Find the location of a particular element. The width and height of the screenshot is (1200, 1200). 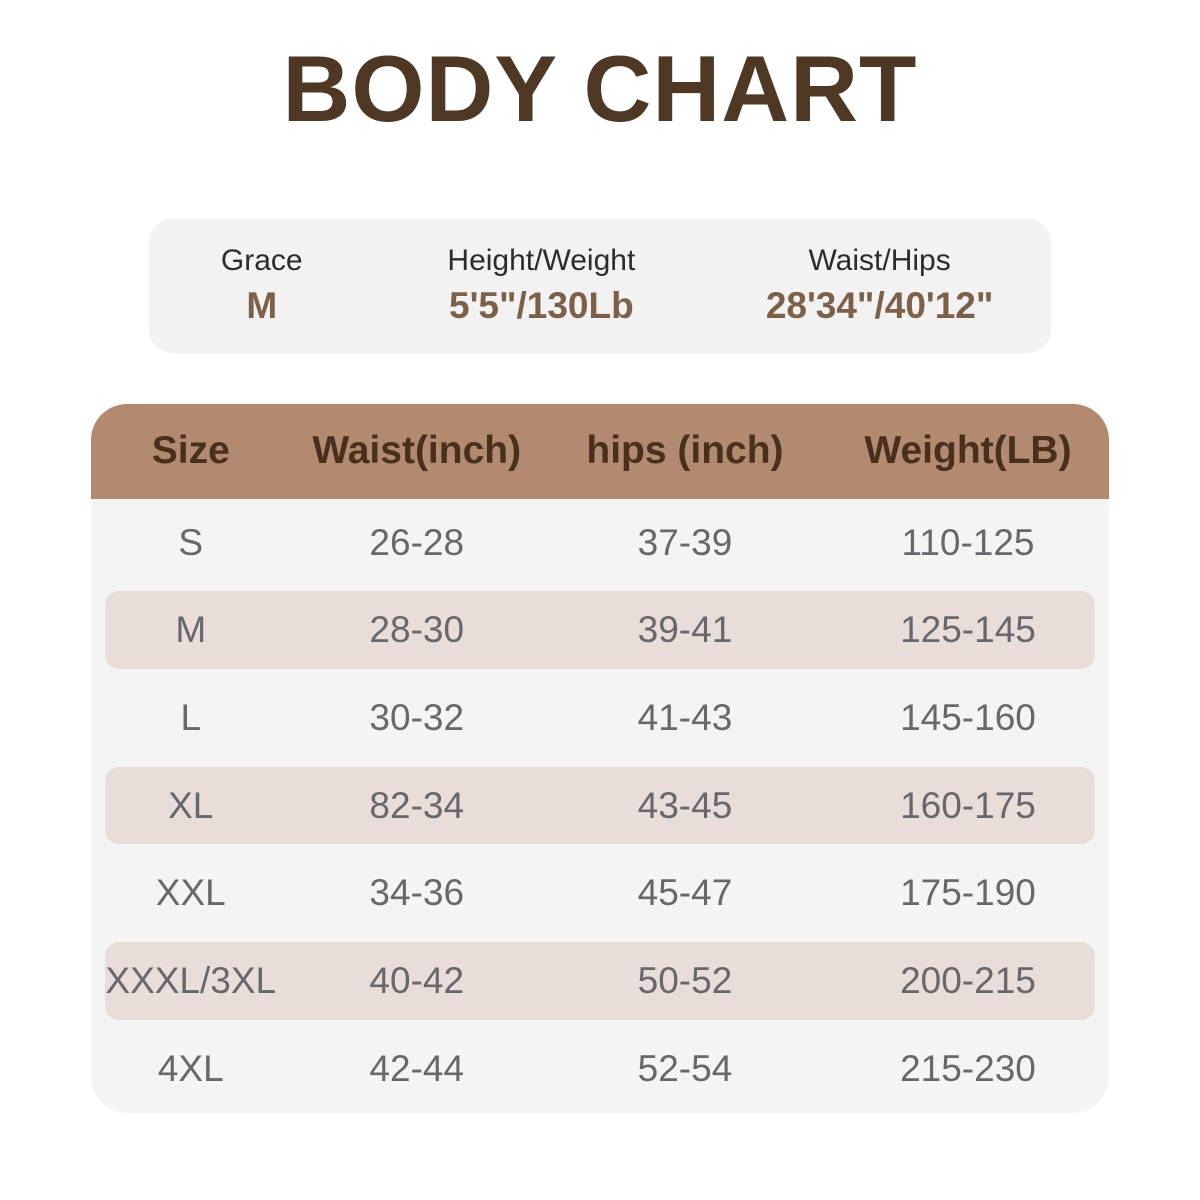

cell-hips: 45-47 is located at coordinates (685, 893).